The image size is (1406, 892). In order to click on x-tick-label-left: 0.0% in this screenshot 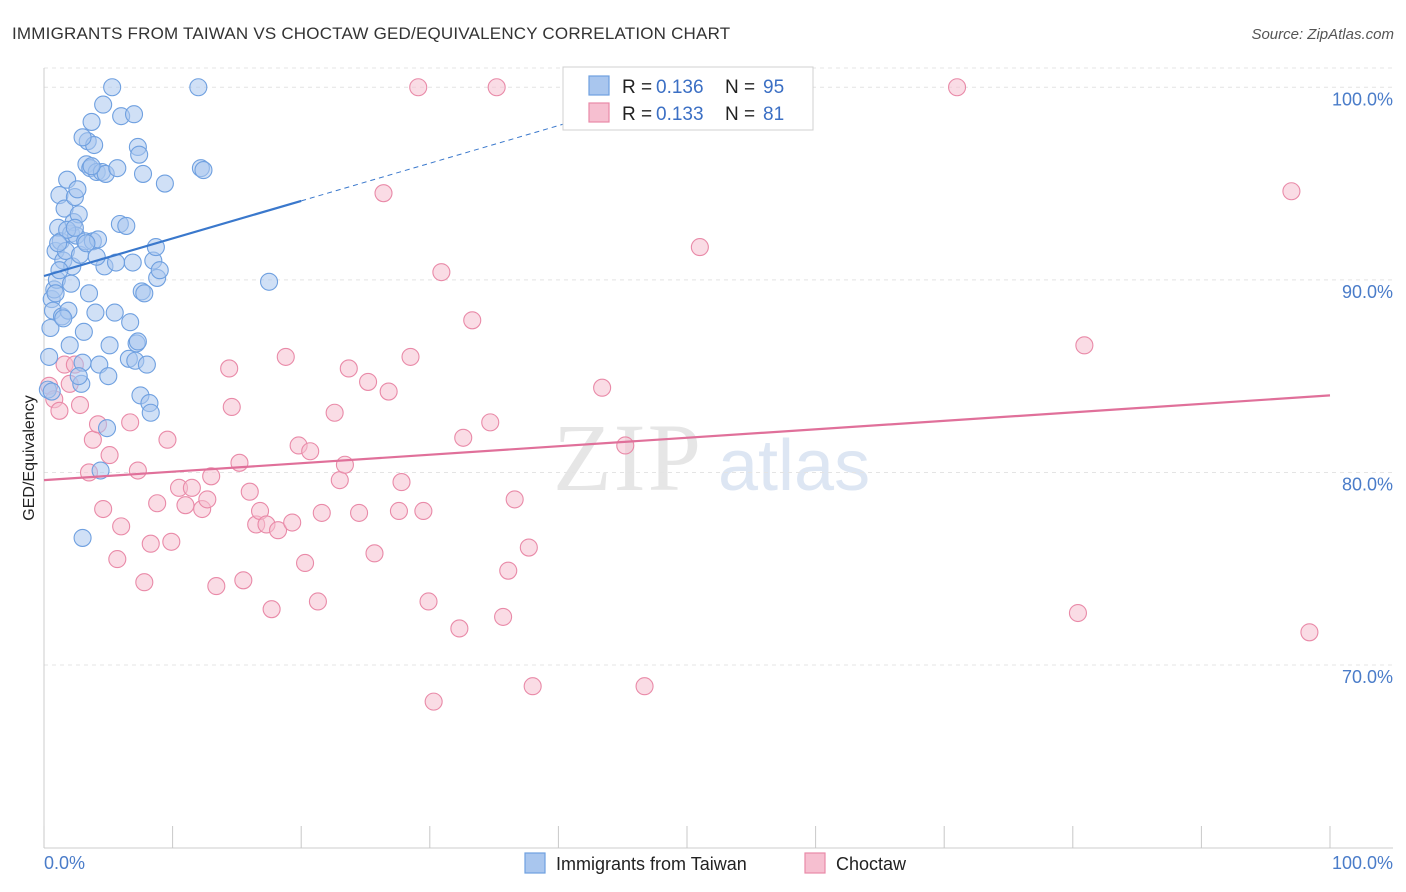, I will do `click(64, 863)`.